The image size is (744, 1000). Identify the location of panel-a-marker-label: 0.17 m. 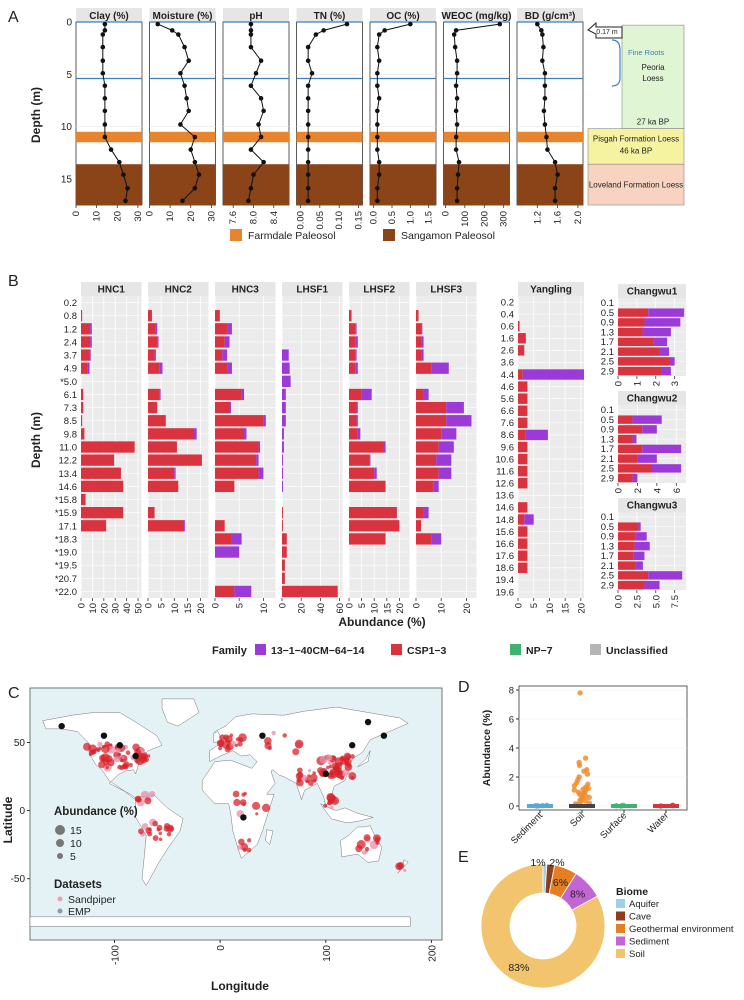
(607, 32).